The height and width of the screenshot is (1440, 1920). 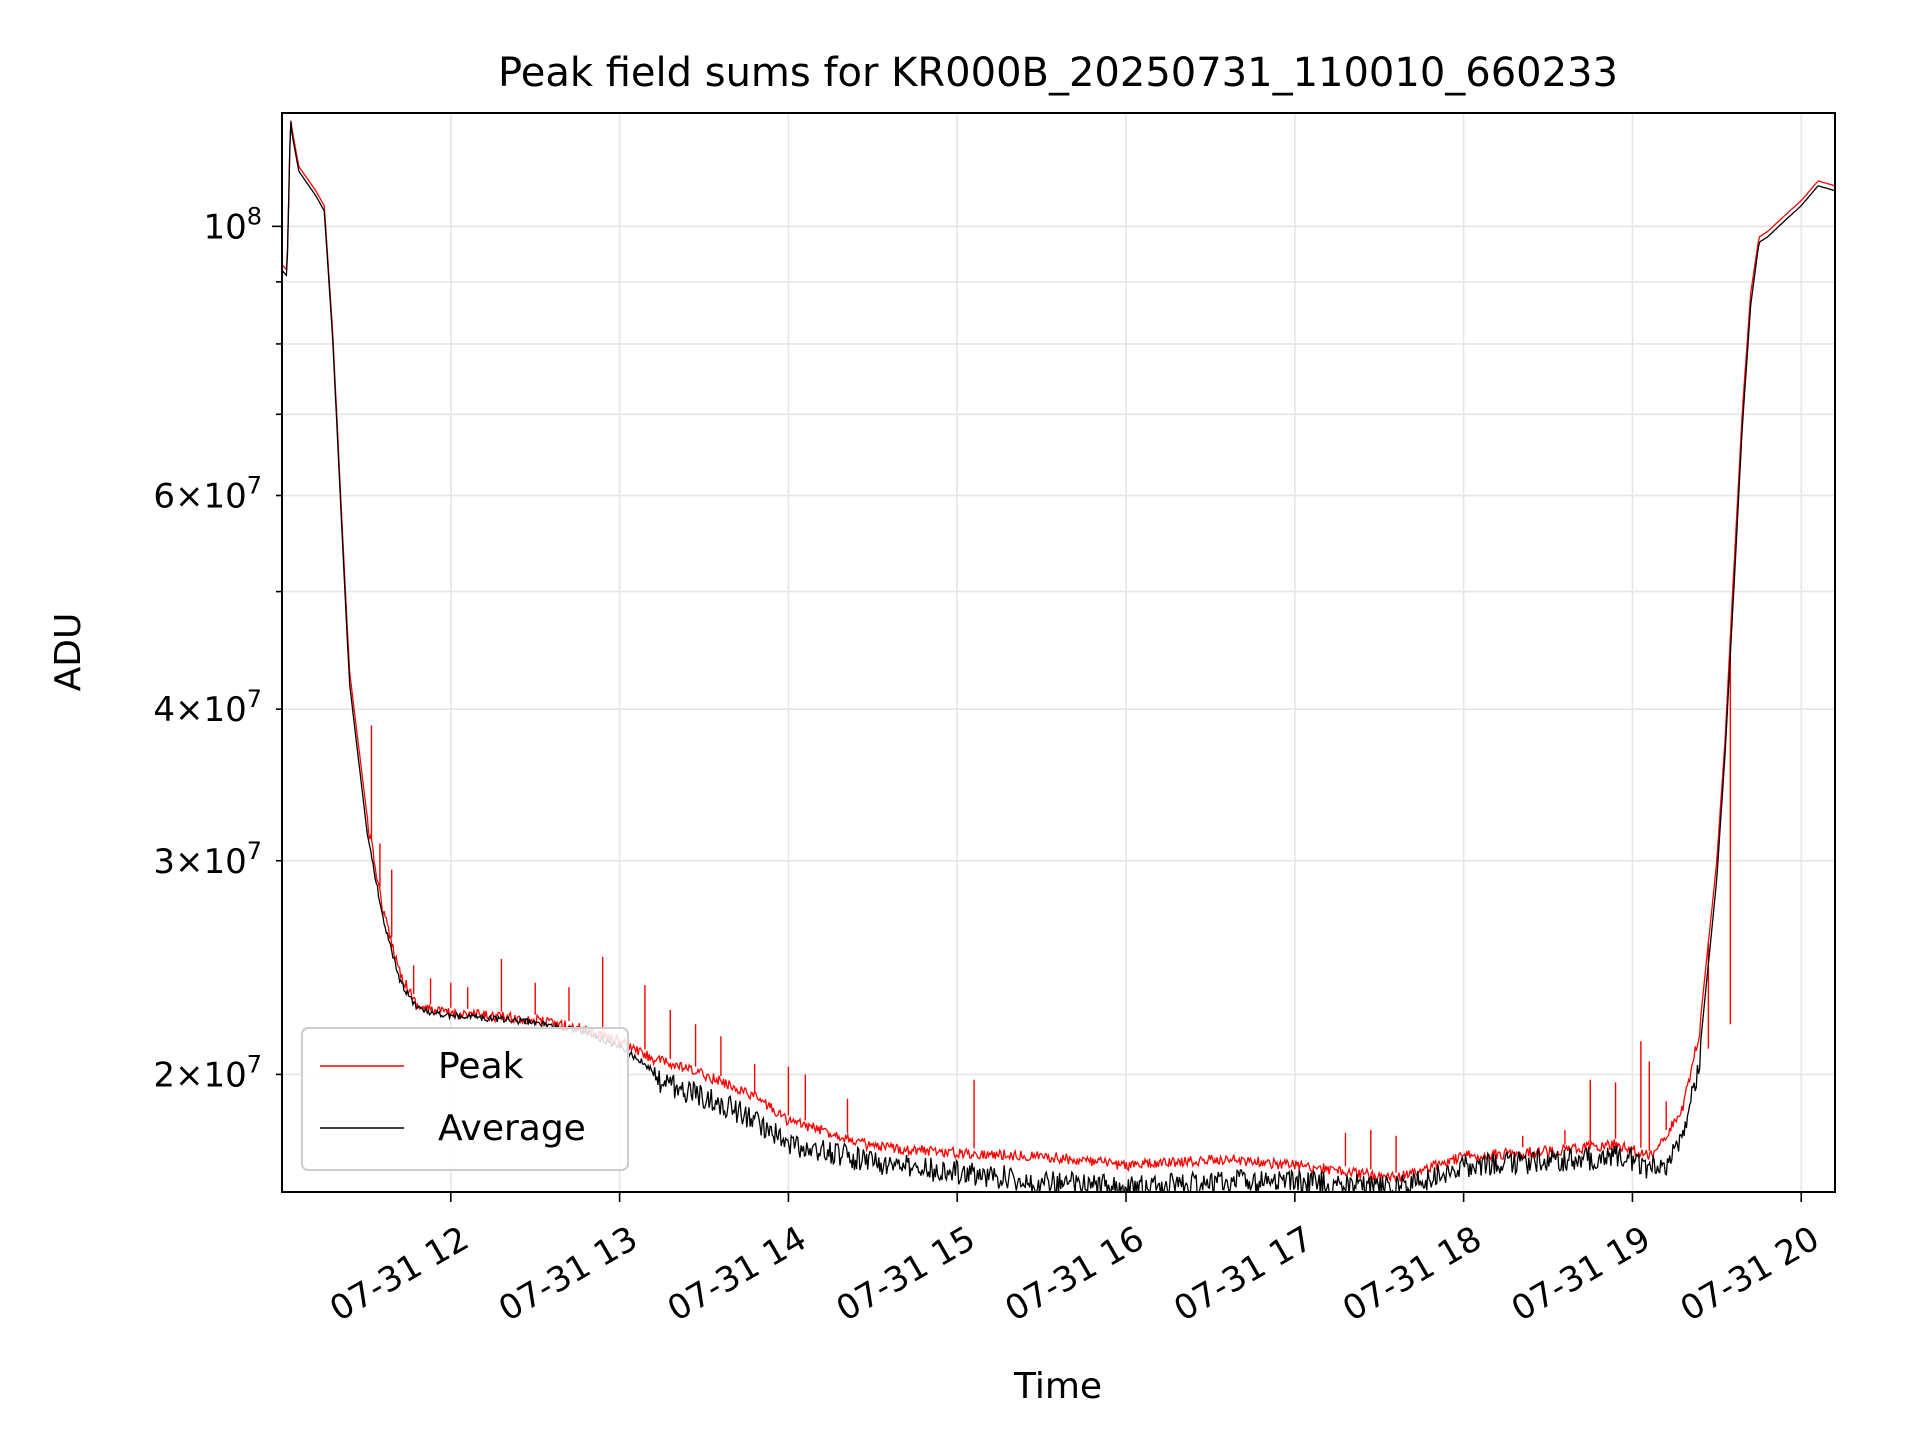 I want to click on legend: Peak Average, so click(x=465, y=1099).